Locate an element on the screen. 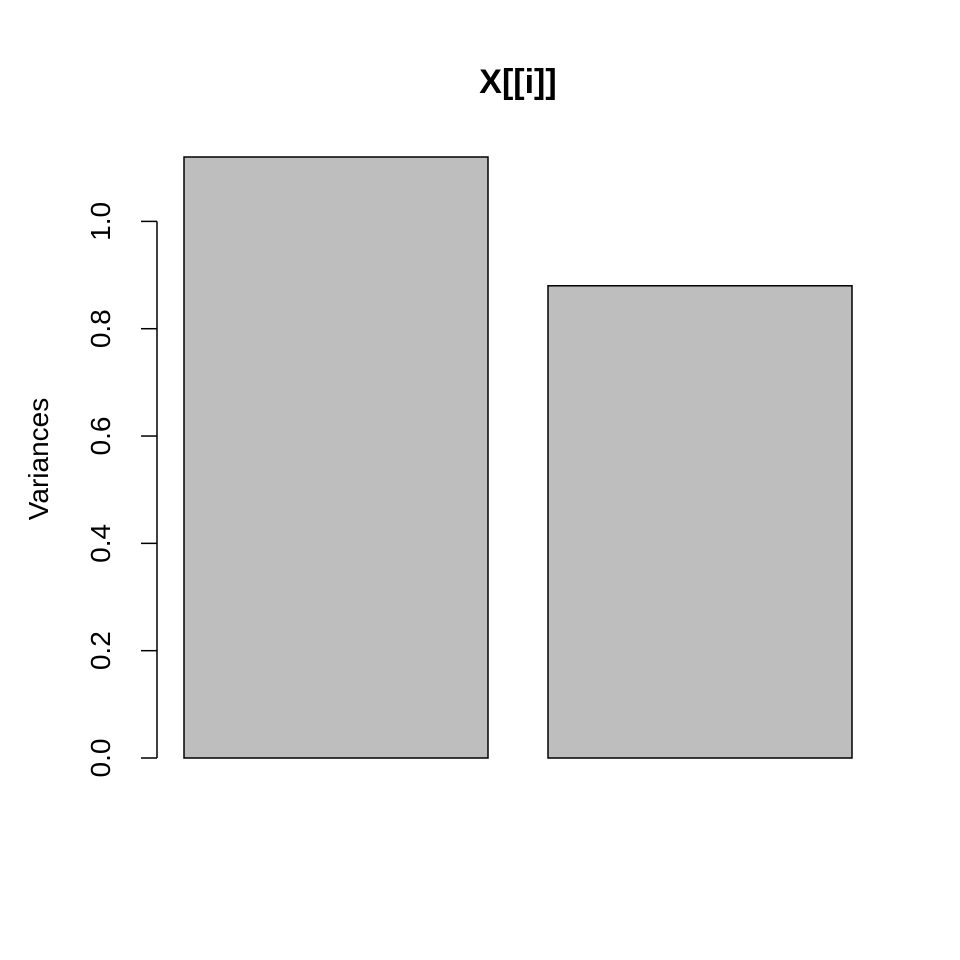 This screenshot has height=960, width=960. y-tick-label: 1.0 is located at coordinates (100, 221).